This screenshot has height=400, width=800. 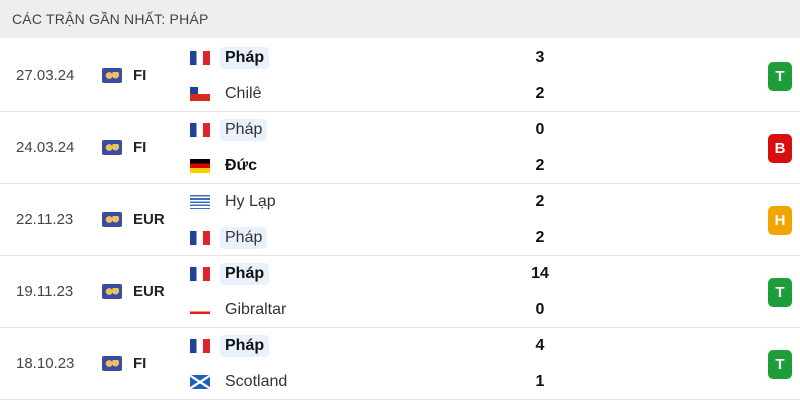 I want to click on section-header: CÁC TRẬN GẦN NHẤT: PHÁP, so click(x=400, y=19).